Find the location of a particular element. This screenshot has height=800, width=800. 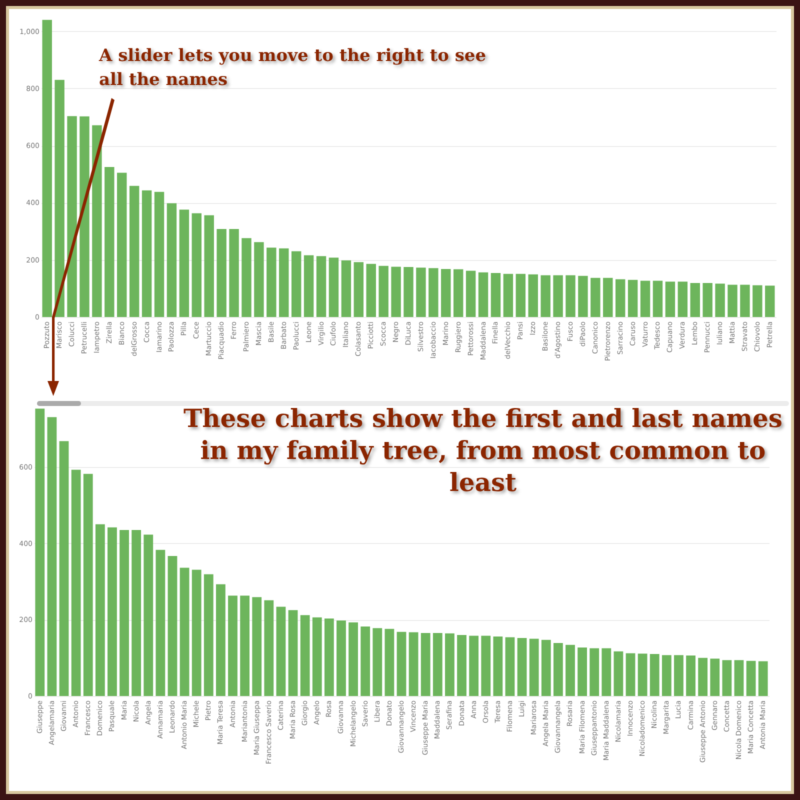

annotation: A slider lets you move to the right to see all the names is located at coordinates (293, 68).